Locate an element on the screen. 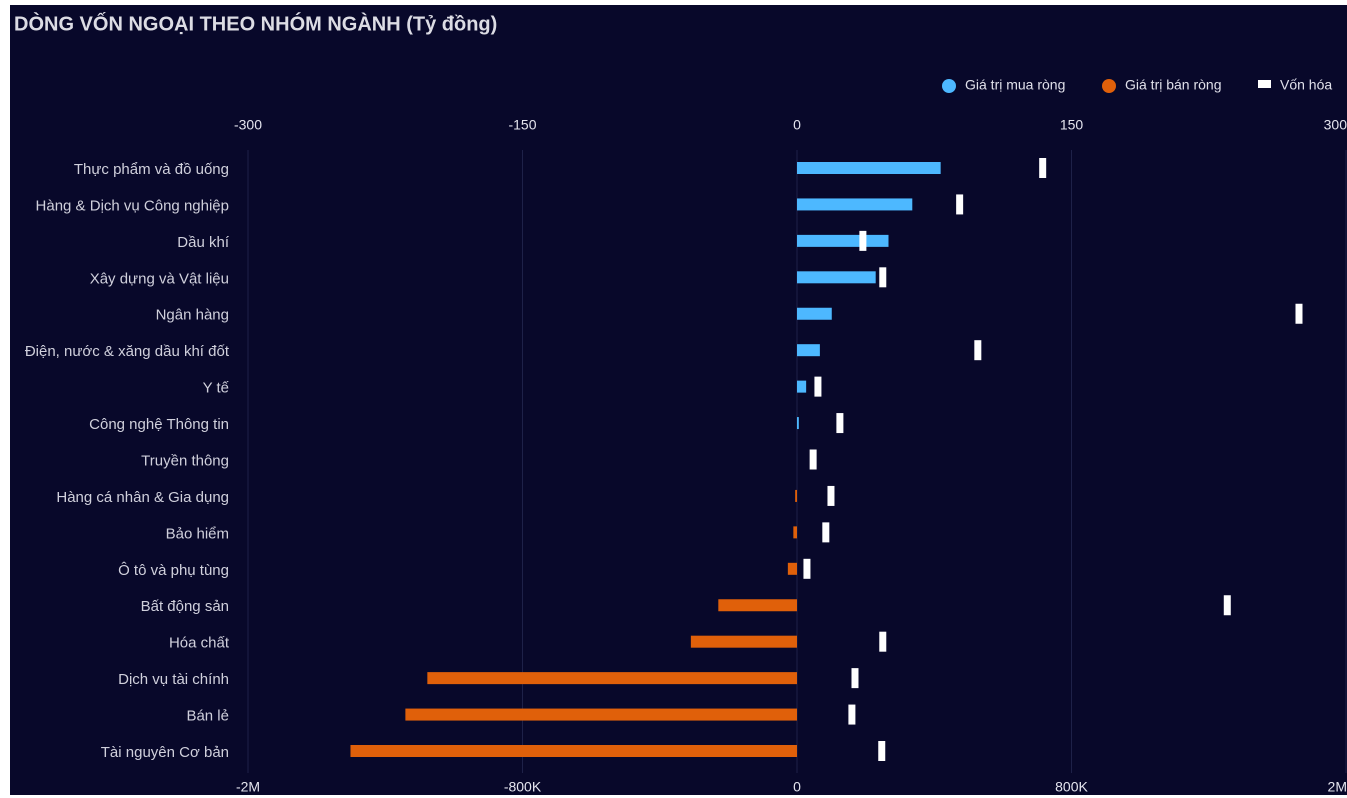 The width and height of the screenshot is (1347, 798). x-tick-label: 0 is located at coordinates (797, 125).